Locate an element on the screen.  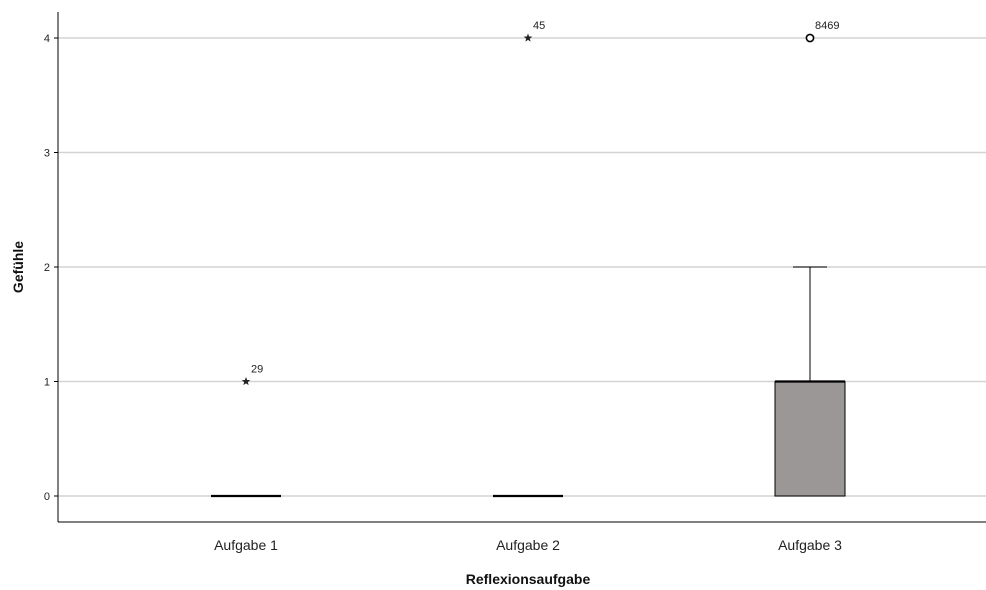
category-labels: Aufgabe 1 Aufgabe 2 Aufgabe 3 is located at coordinates (528, 545).